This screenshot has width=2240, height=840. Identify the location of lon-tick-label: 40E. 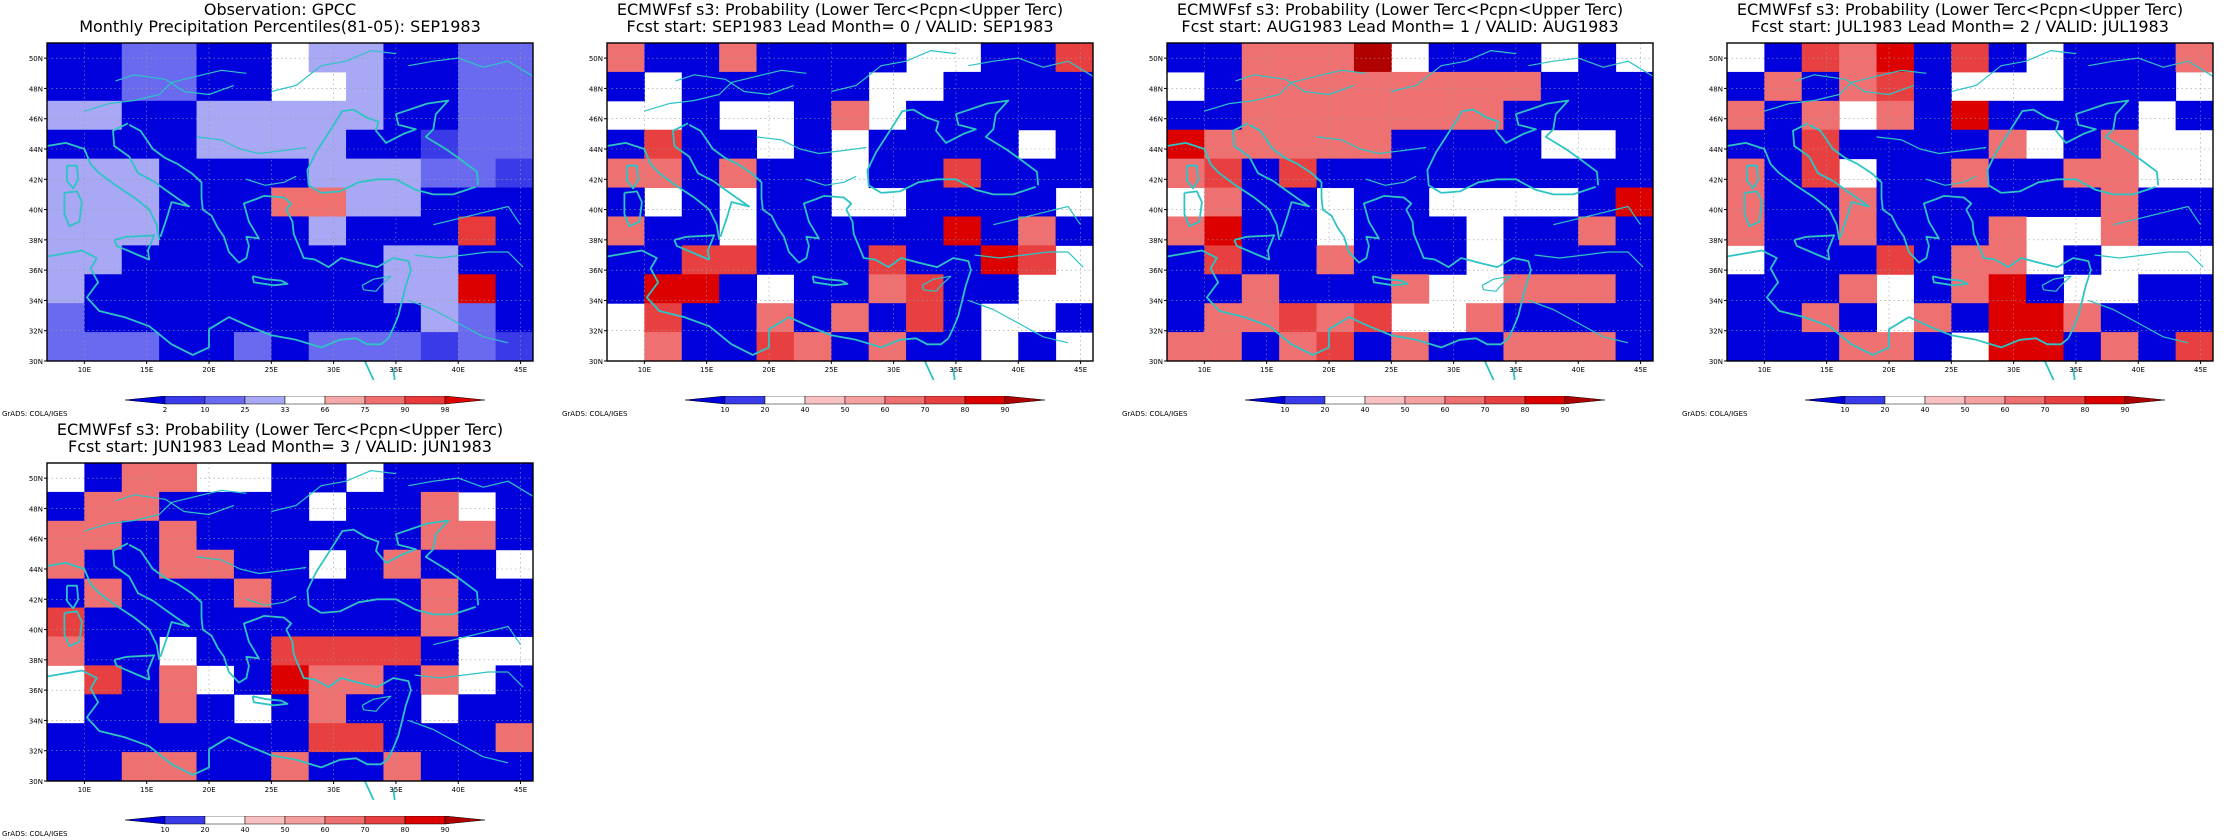
(1578, 370).